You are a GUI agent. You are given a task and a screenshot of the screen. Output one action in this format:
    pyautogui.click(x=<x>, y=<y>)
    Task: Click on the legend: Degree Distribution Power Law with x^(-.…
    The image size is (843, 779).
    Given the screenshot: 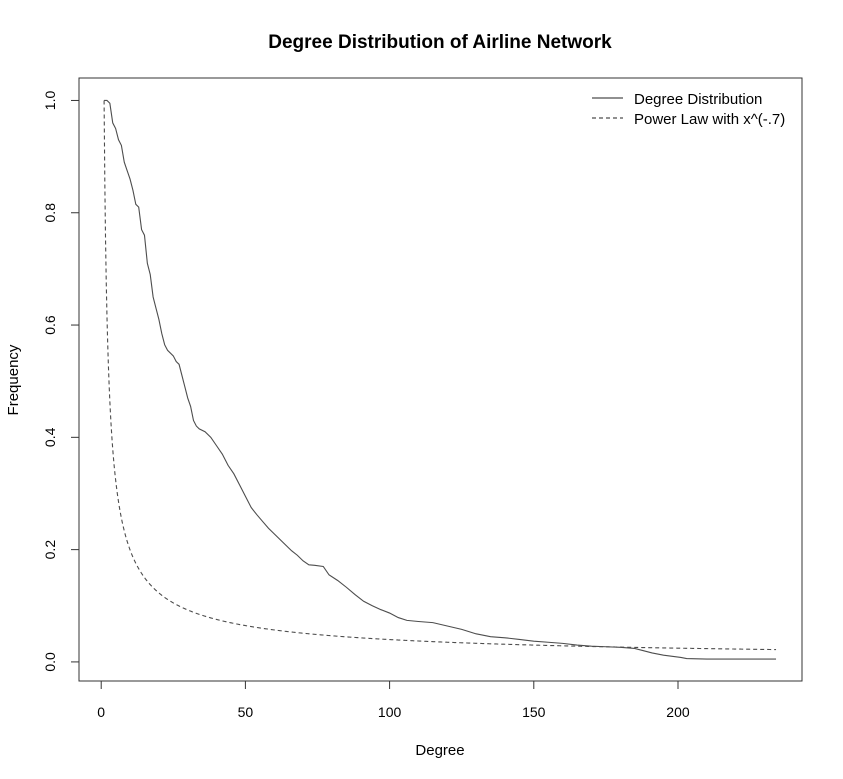 What is the action you would take?
    pyautogui.click(x=688, y=109)
    